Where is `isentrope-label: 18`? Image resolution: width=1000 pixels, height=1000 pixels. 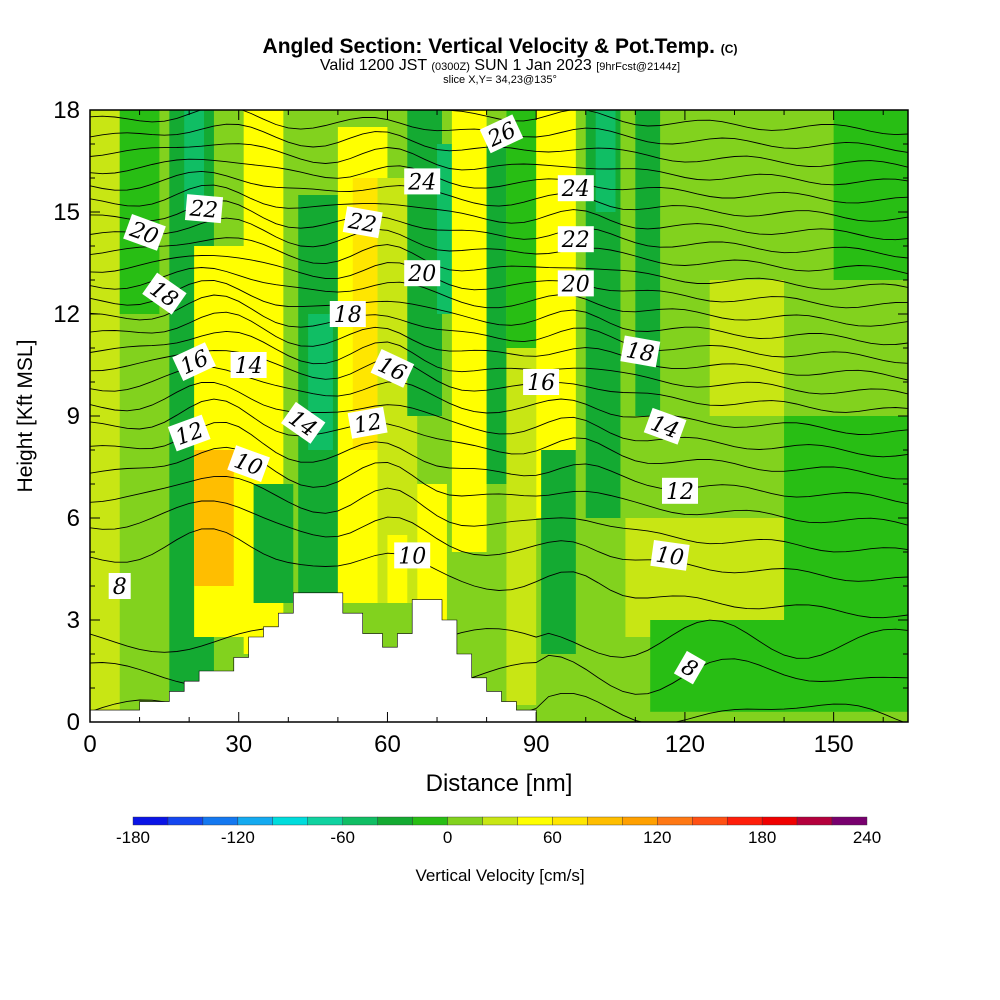
isentrope-label: 18 is located at coordinates (640, 351).